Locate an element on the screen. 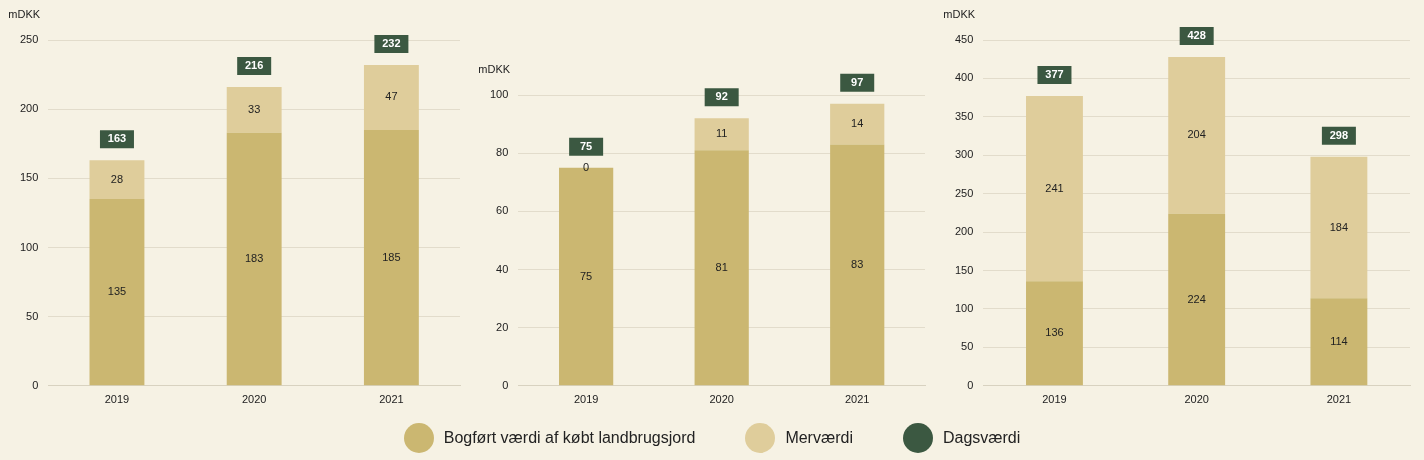 This screenshot has width=1424, height=460. total-label: 298 is located at coordinates (1339, 134).